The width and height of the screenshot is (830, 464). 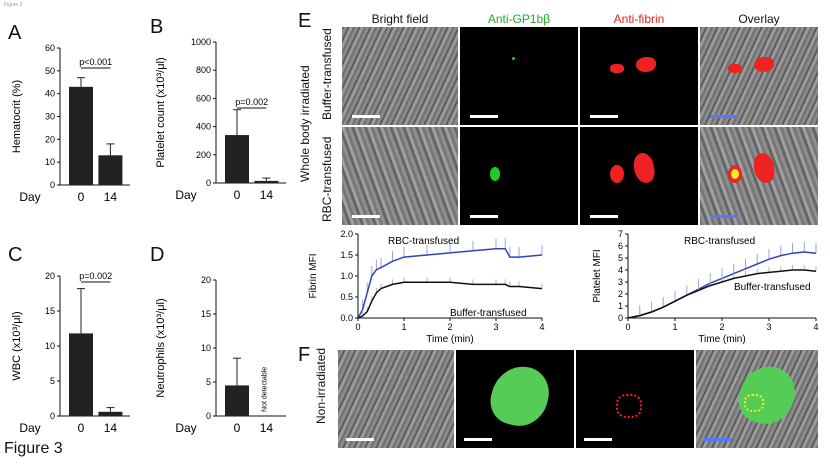 What do you see at coordinates (161, 112) in the screenshot?
I see `y-axis-label: Platelet count (x10³/μl)` at bounding box center [161, 112].